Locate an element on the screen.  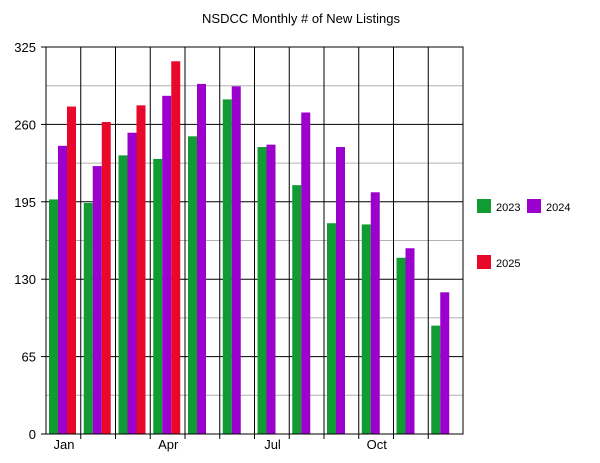
y-tick-labels: 0 65 130 195 260 325 is located at coordinates (25, 241).